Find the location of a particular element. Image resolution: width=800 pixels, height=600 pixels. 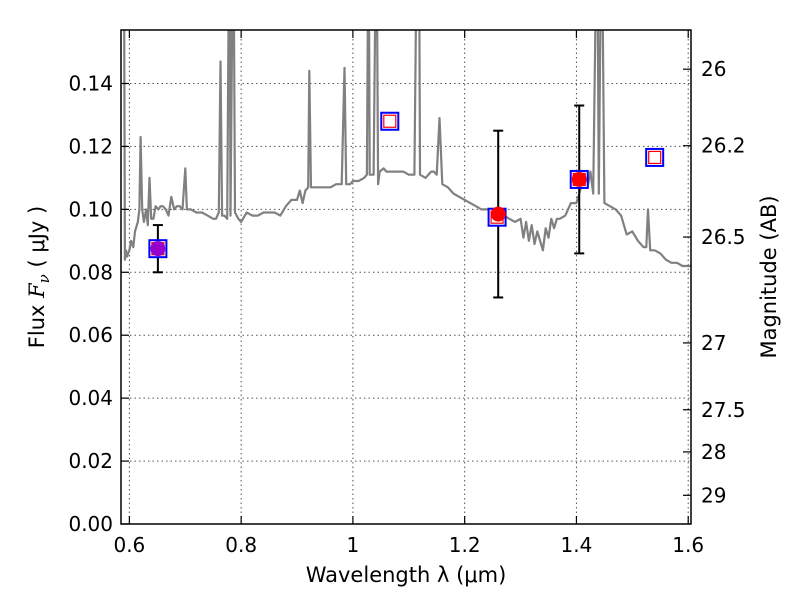

y-tick-label: 0.00 is located at coordinates (90, 524).